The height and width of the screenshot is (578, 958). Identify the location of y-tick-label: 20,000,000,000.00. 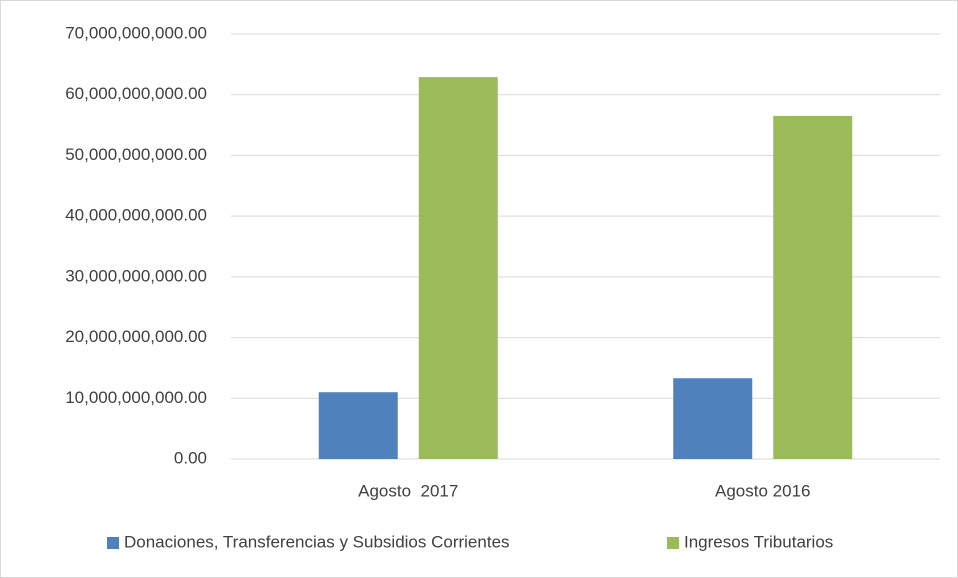
(136, 336).